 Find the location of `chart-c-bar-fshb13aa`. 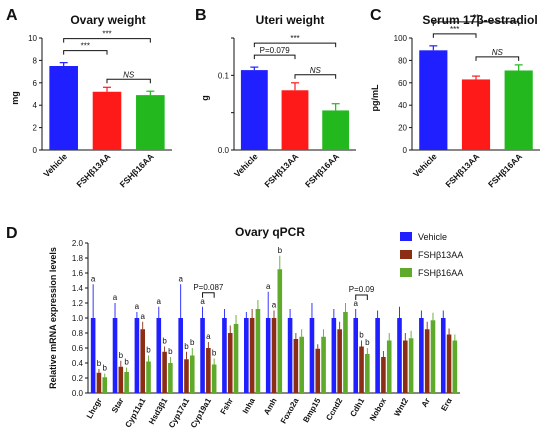

chart-c-bar-fshb13aa is located at coordinates (476, 114).